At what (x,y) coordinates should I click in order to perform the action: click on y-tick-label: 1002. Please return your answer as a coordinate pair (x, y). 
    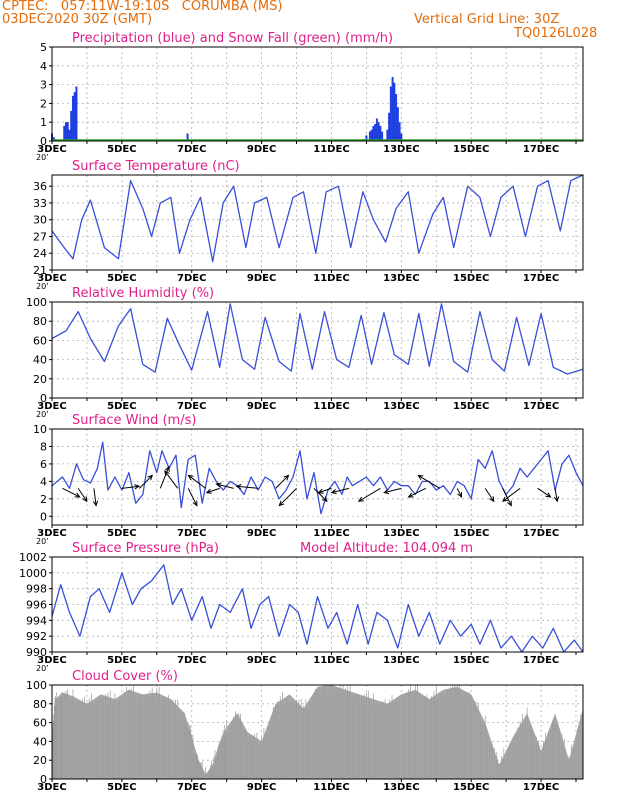
    Looking at the image, I should click on (33, 557).